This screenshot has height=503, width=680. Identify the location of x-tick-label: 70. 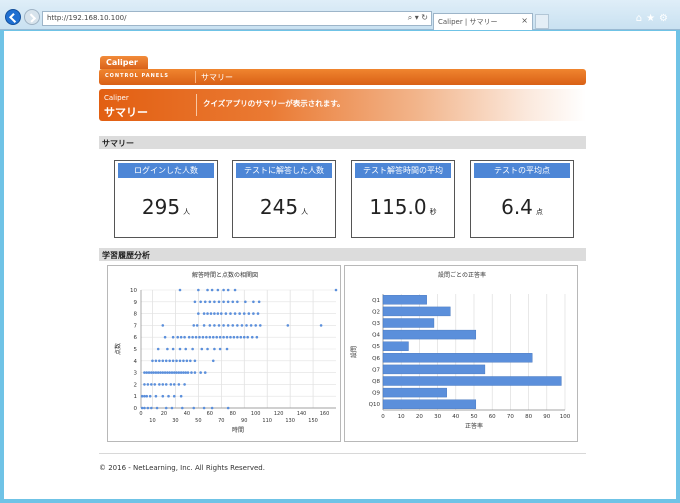
(221, 421).